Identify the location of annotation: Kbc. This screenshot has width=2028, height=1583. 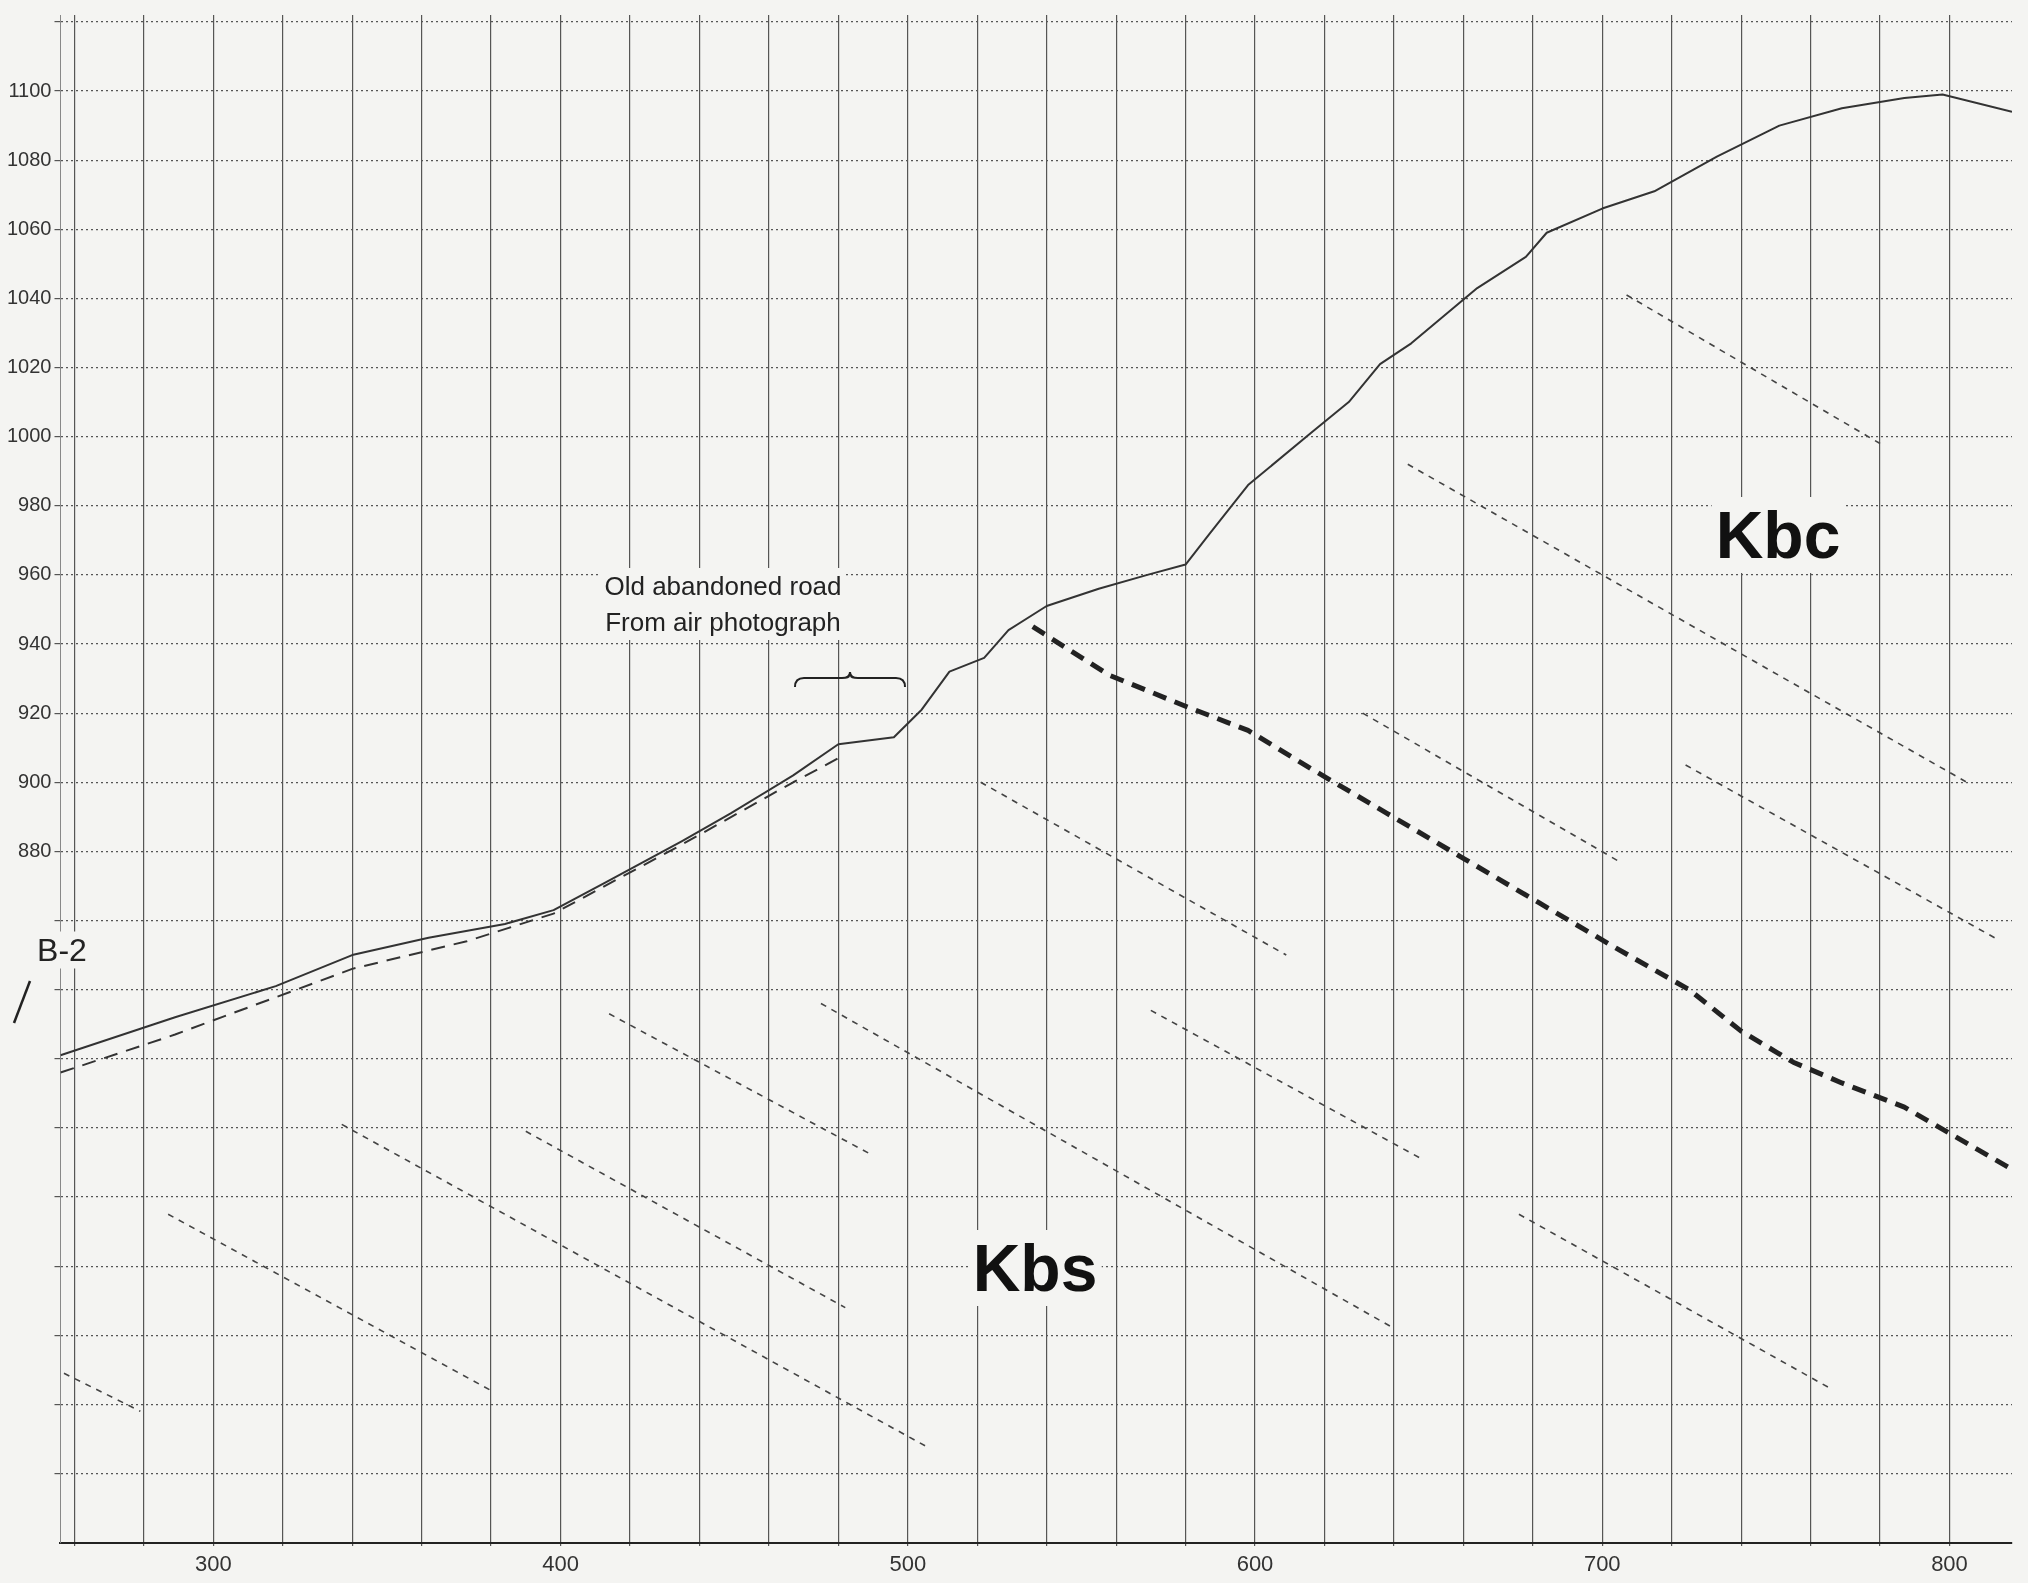
(1778, 535).